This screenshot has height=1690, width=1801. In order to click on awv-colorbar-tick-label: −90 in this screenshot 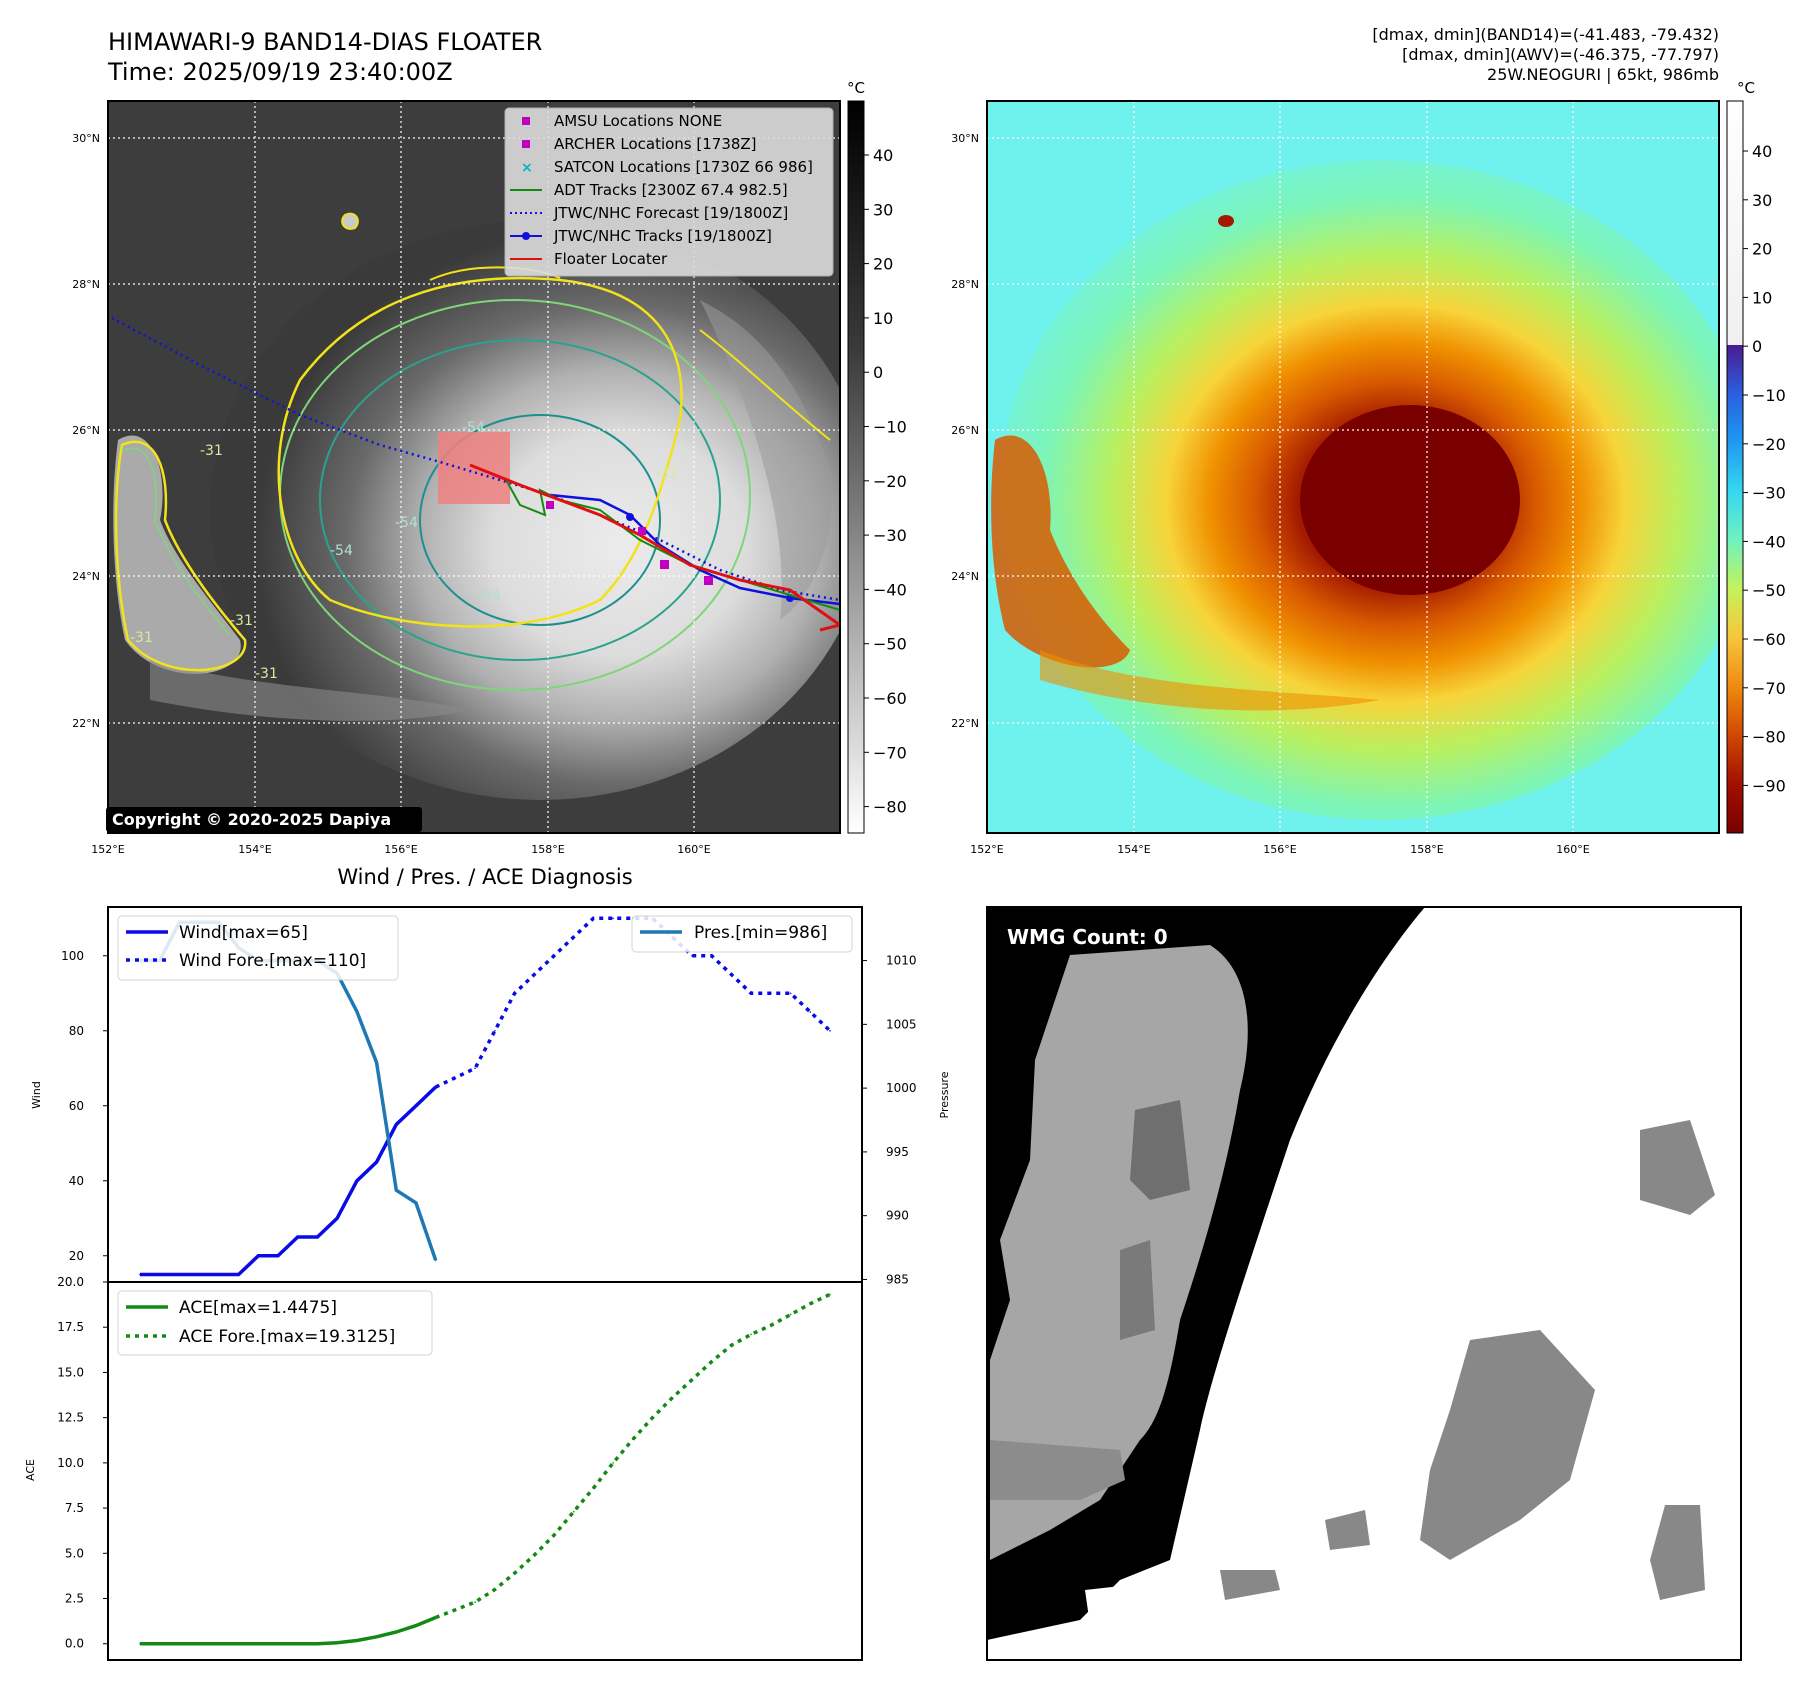, I will do `click(1769, 785)`.